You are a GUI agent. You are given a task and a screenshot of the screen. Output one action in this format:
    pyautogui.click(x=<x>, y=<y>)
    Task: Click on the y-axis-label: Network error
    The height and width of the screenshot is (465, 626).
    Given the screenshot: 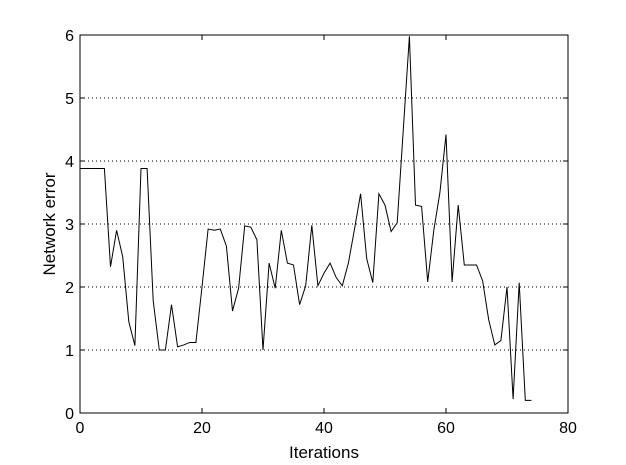 What is the action you would take?
    pyautogui.click(x=49, y=223)
    